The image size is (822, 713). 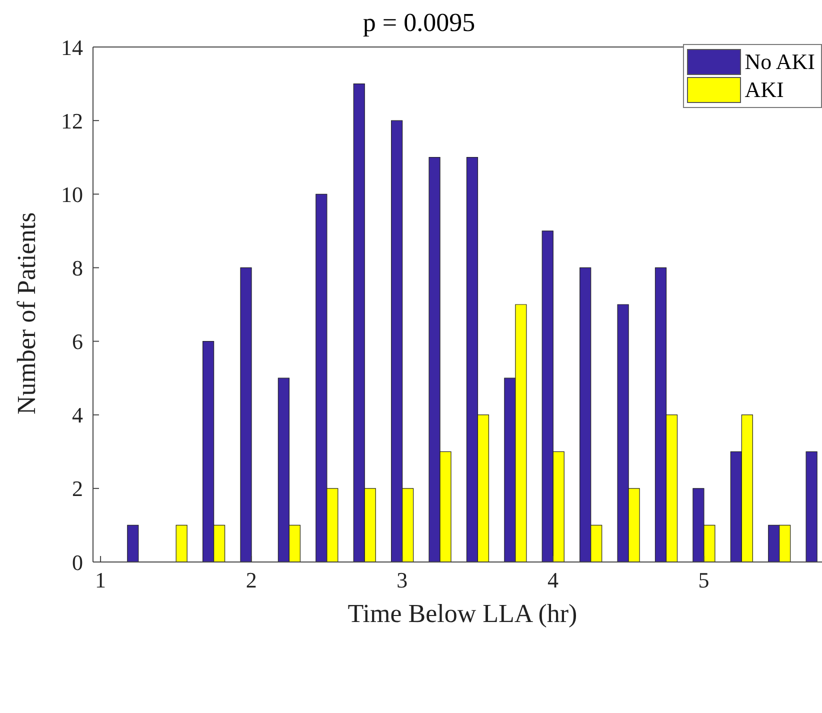 I want to click on chart-title: p = 0.0095, so click(x=419, y=22).